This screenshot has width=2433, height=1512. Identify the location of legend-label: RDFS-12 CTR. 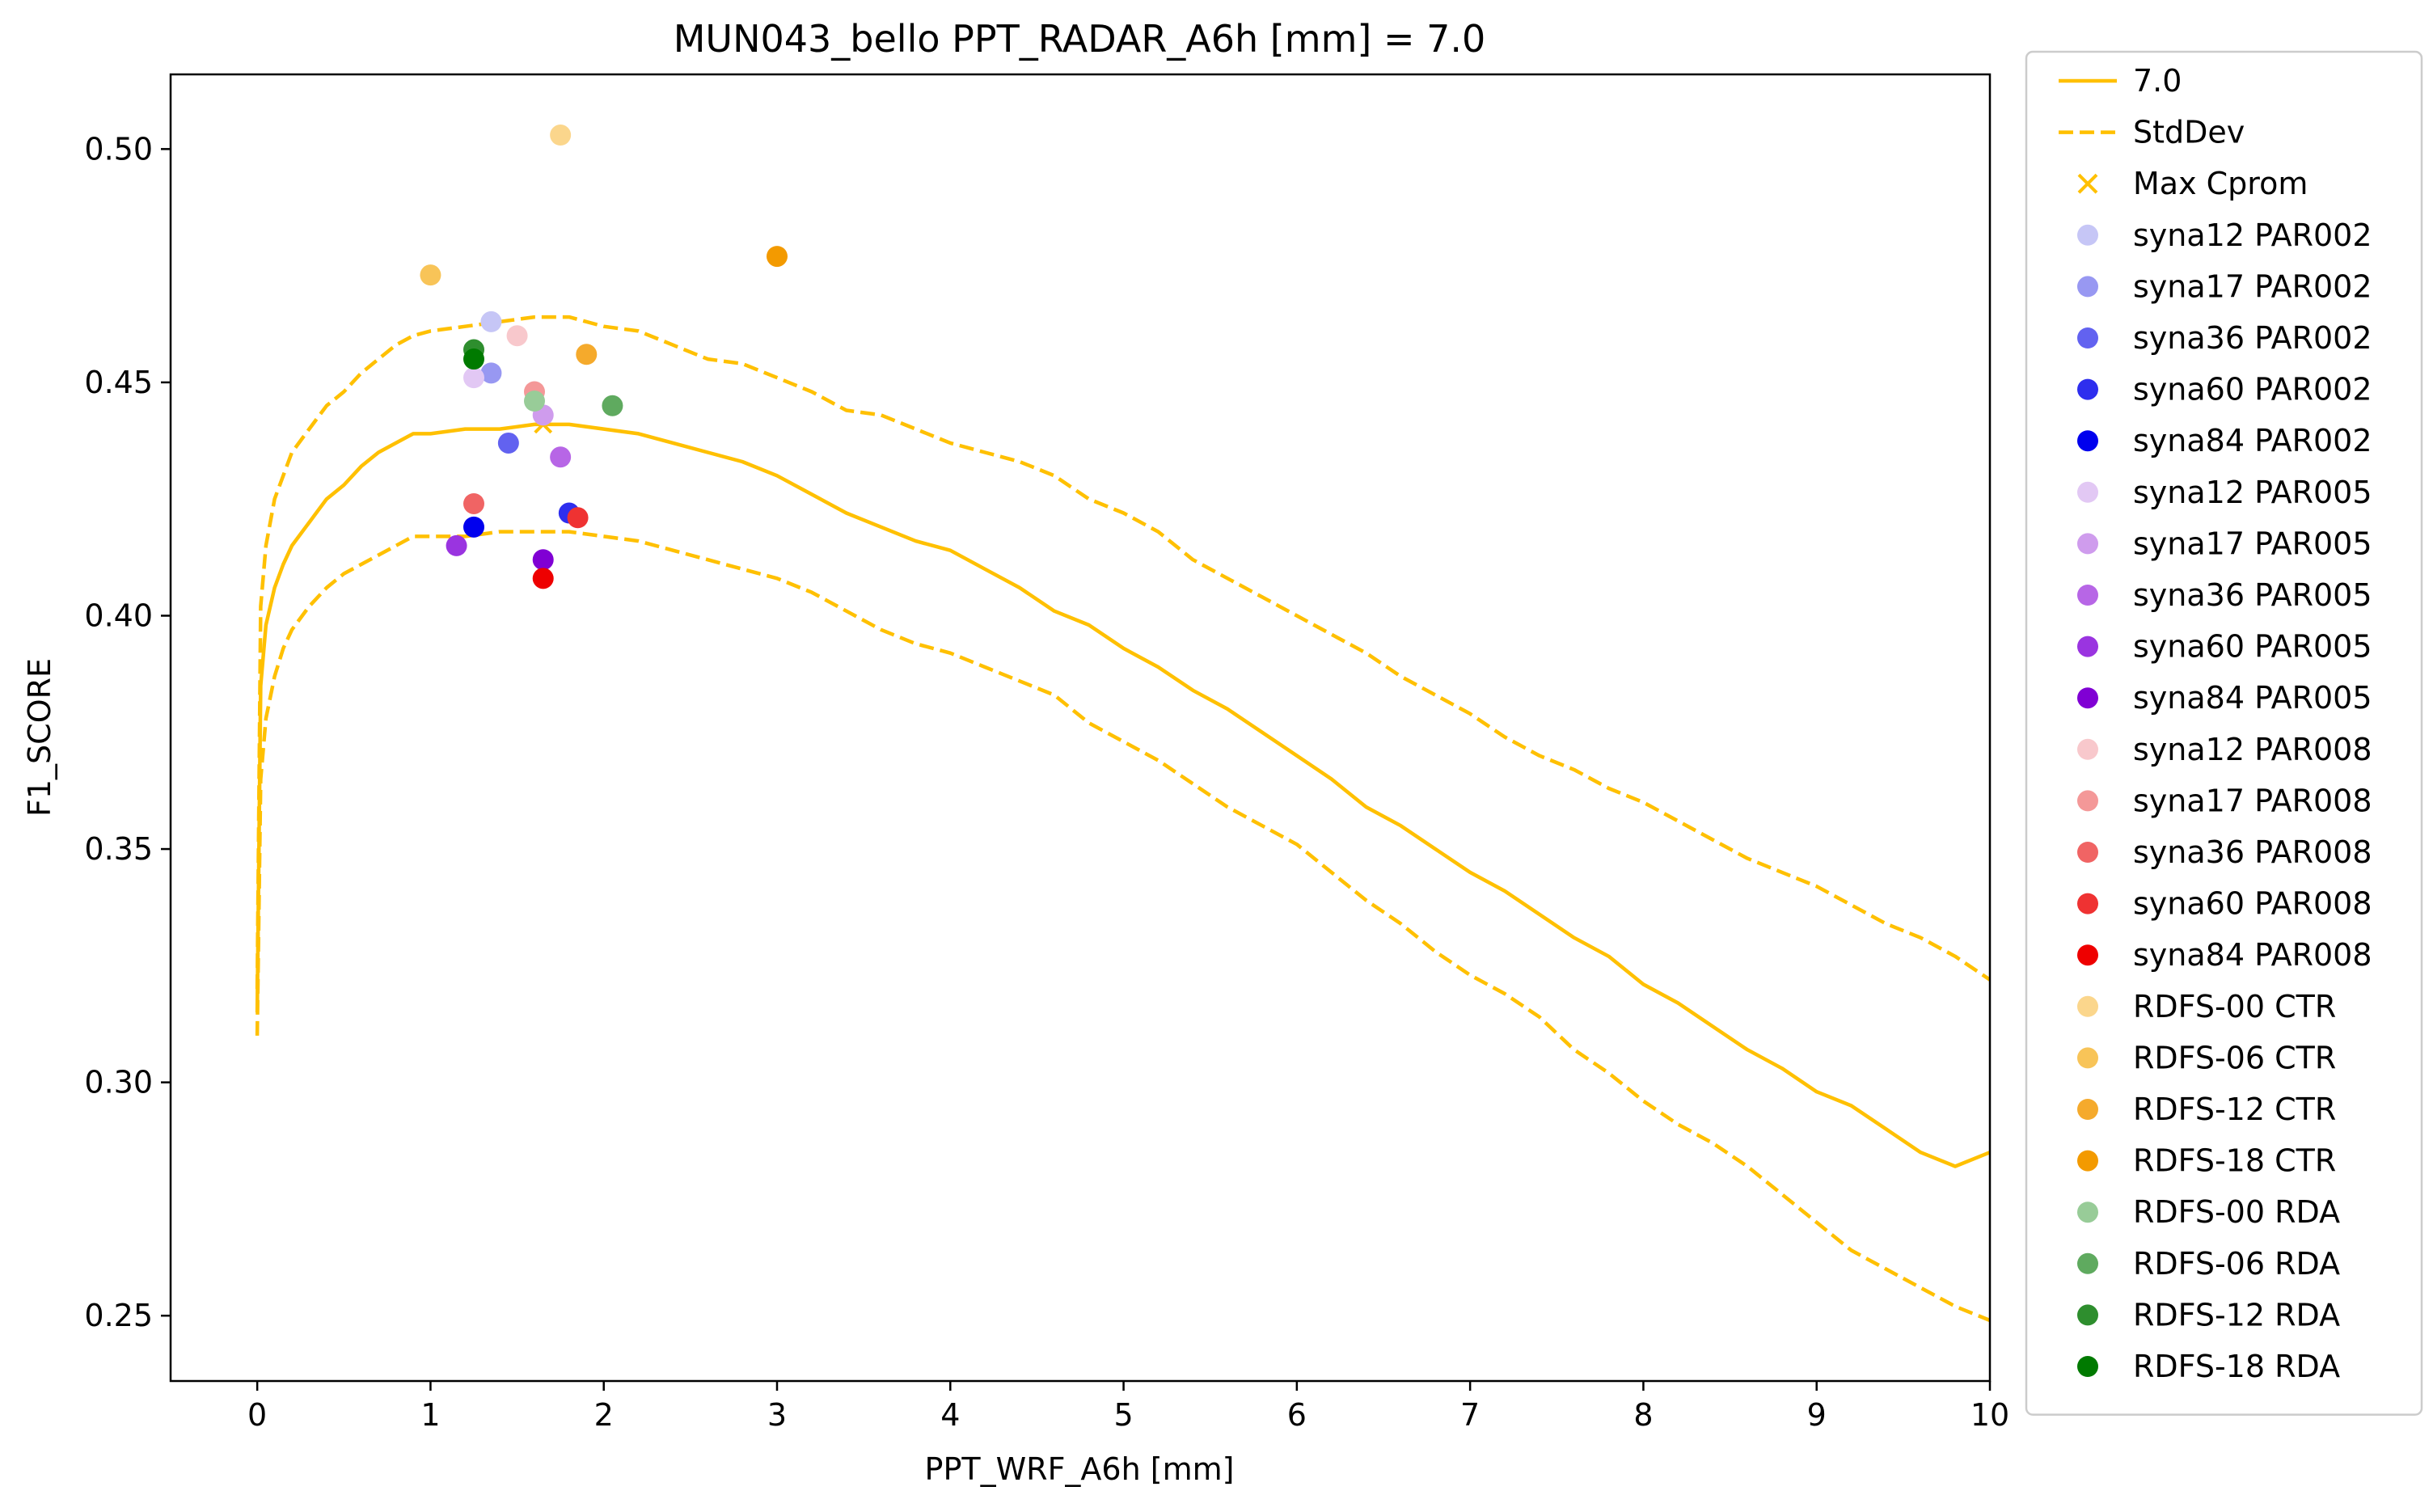
(2235, 1109).